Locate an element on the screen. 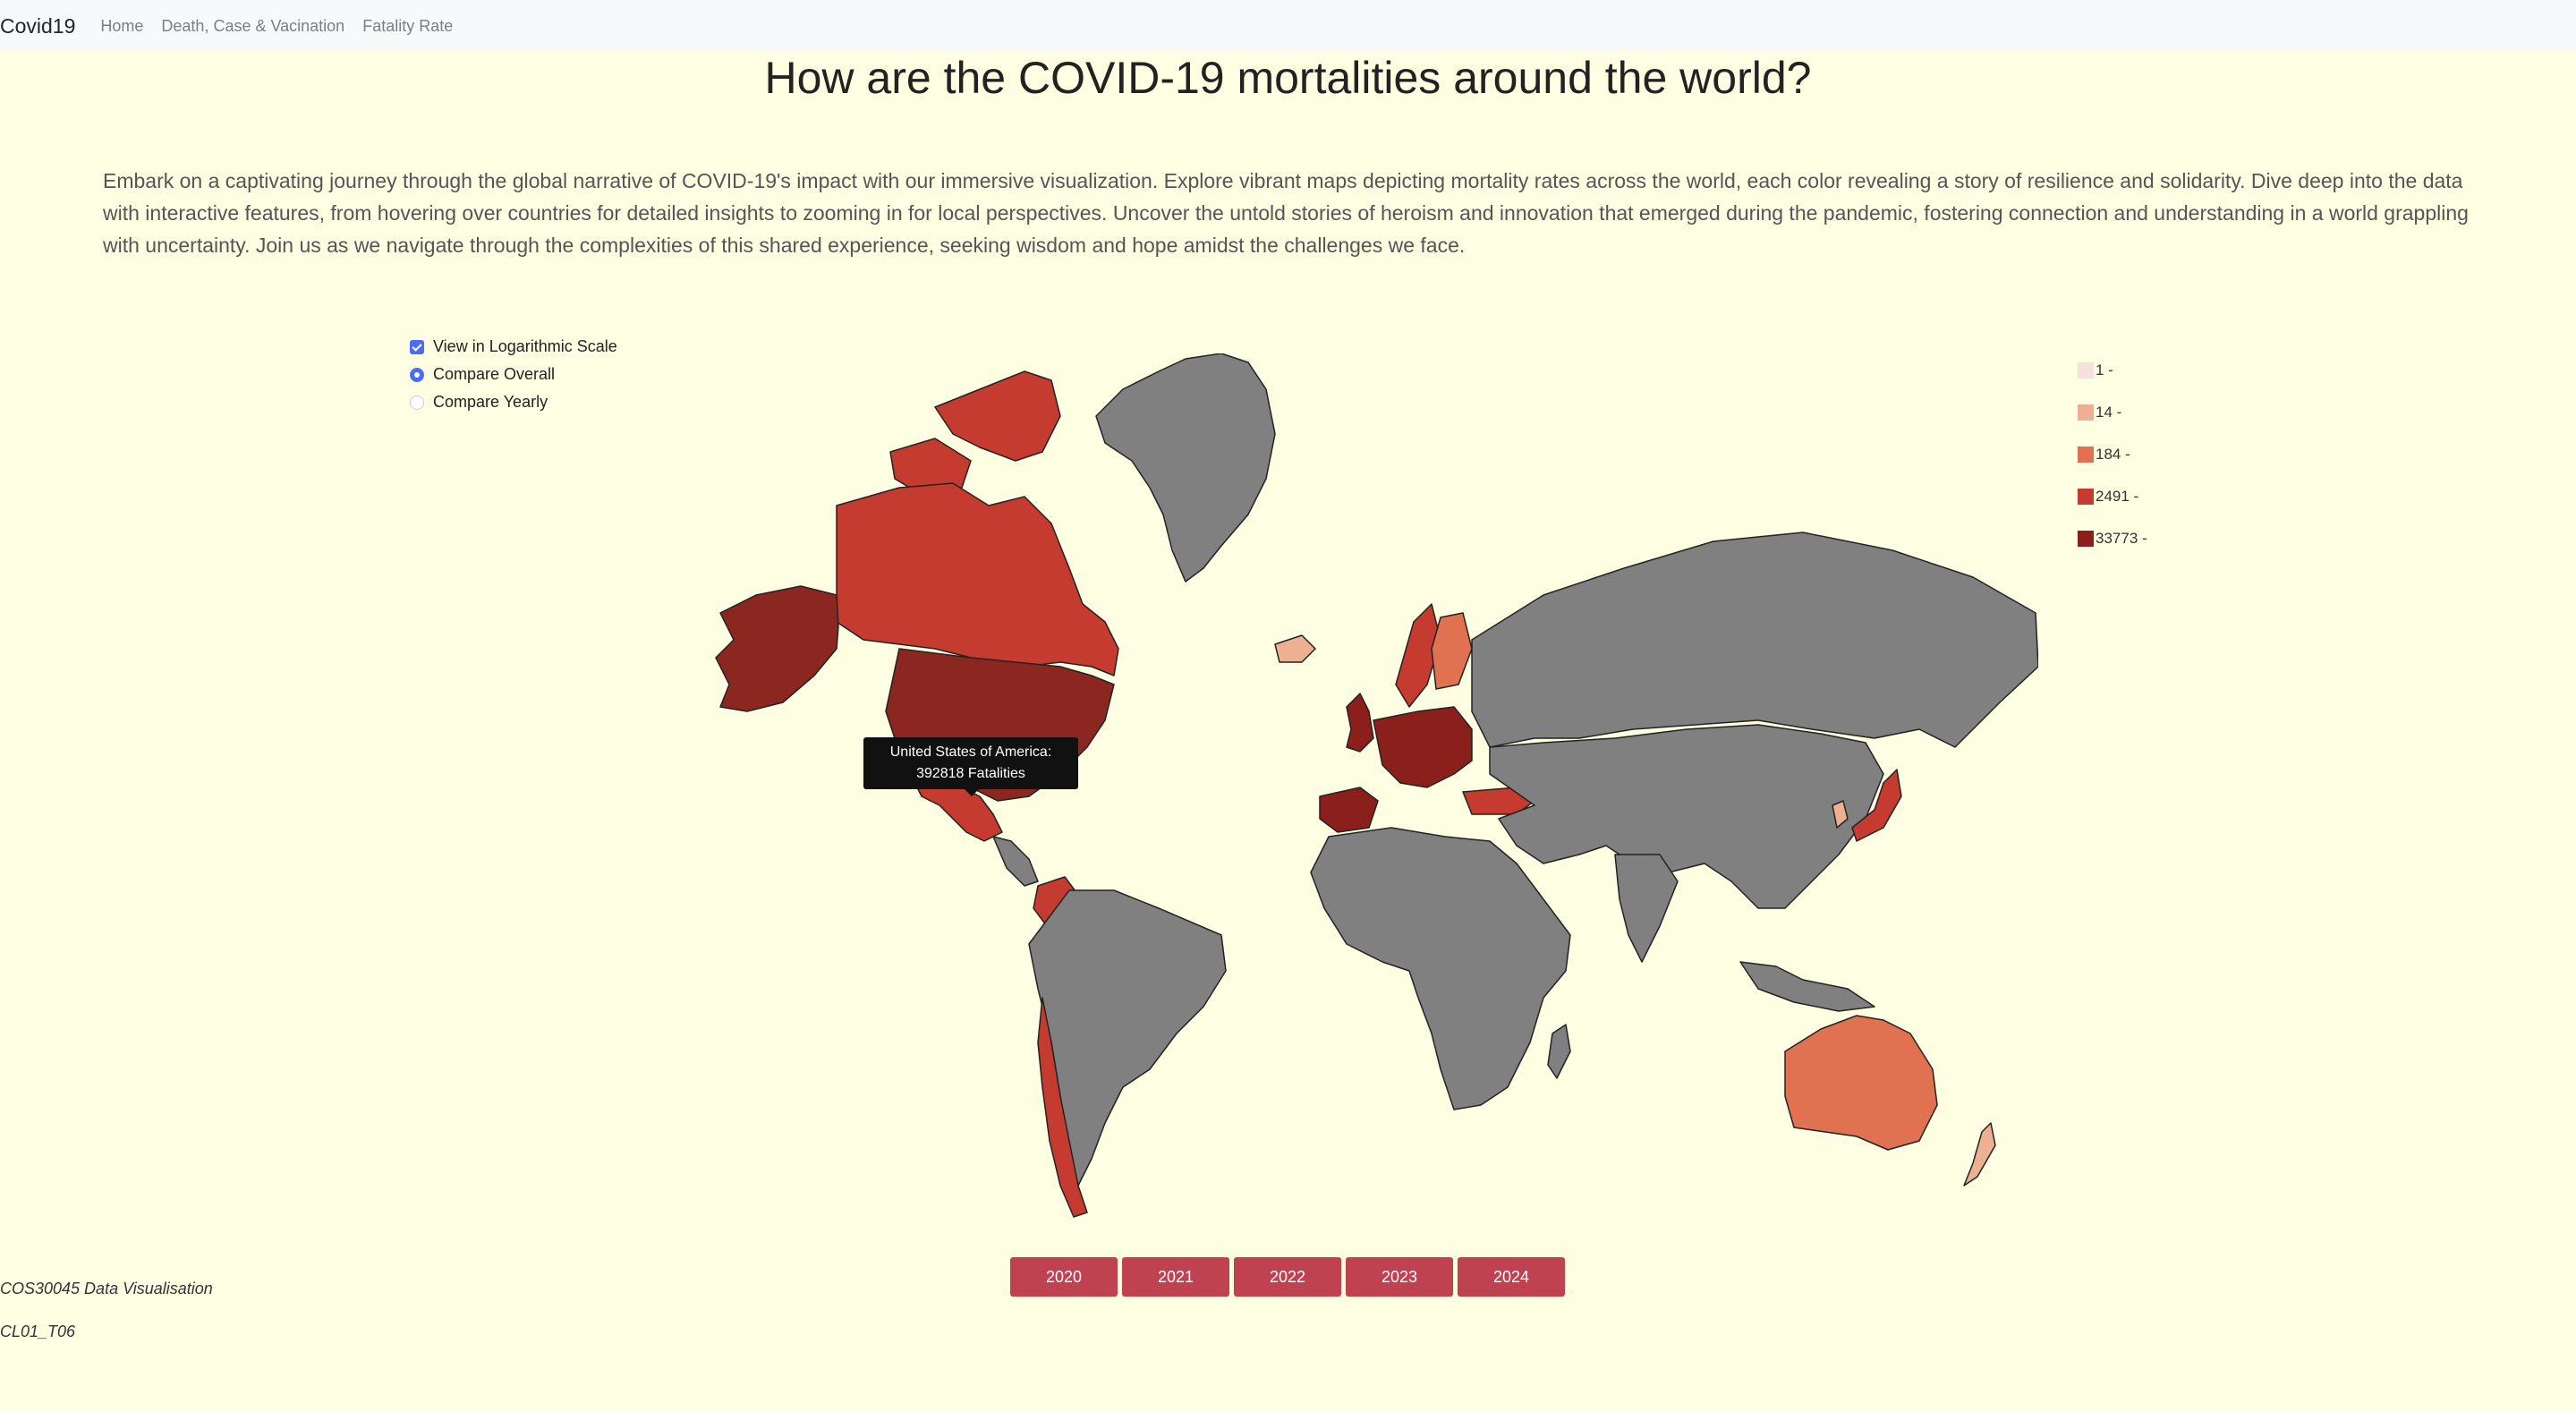 Image resolution: width=2576 pixels, height=1412 pixels. country-canada is located at coordinates (978, 579).